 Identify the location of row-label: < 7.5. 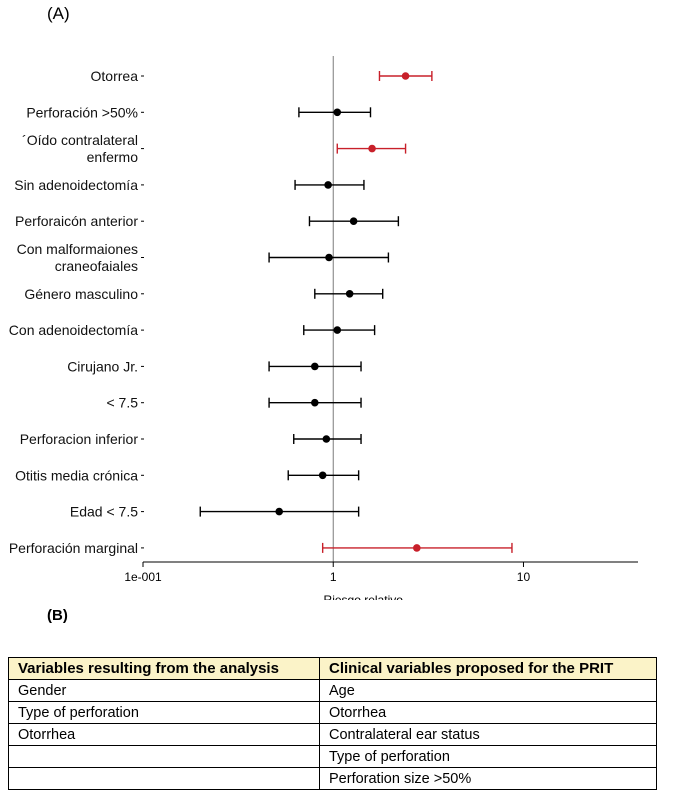
(122, 403).